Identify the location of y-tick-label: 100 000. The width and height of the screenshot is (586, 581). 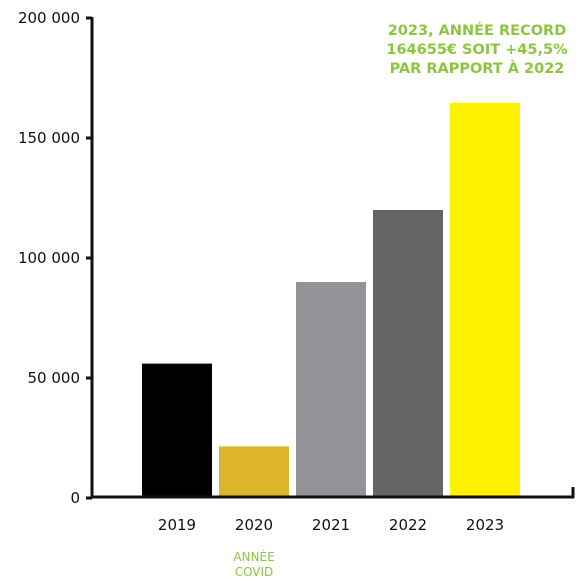
(49, 258).